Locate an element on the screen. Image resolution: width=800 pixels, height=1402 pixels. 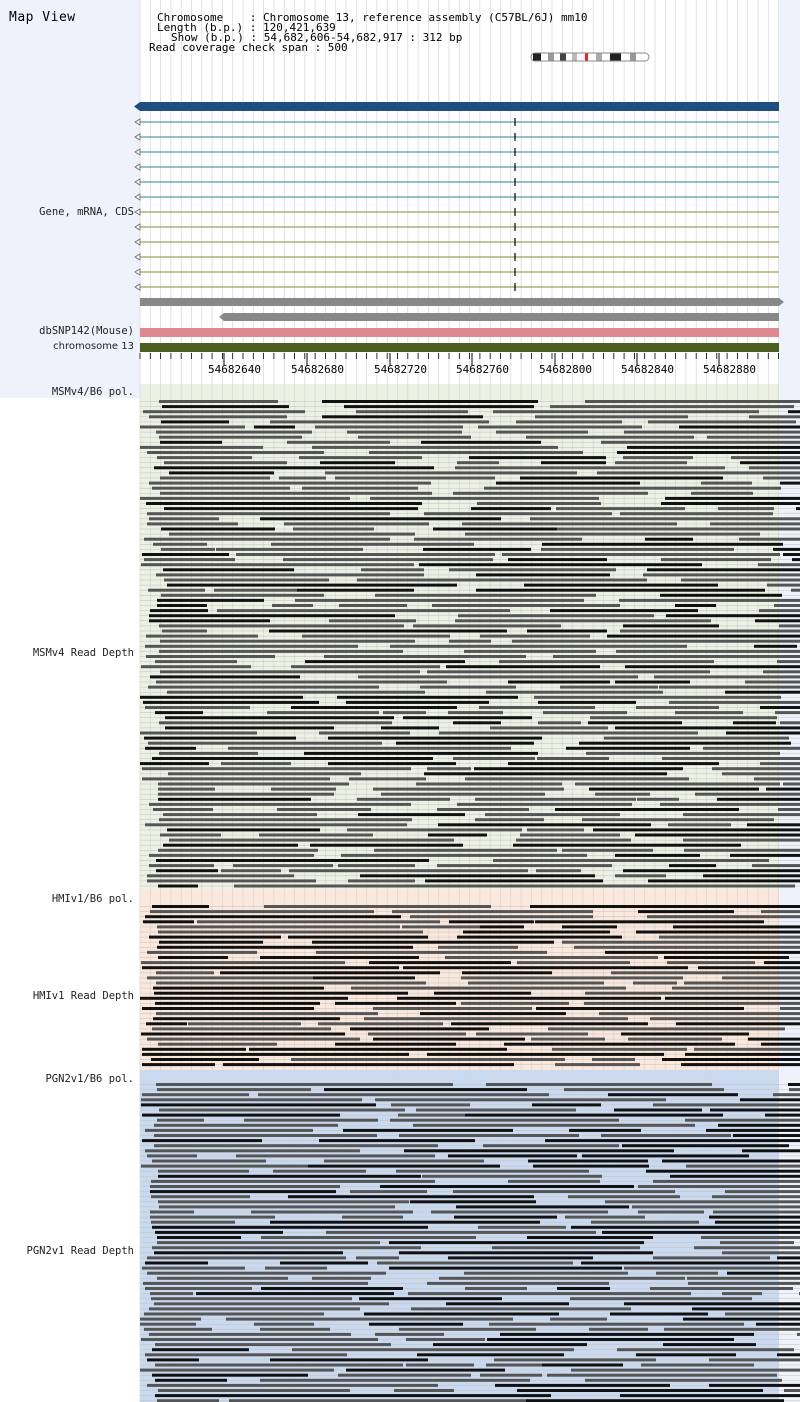
track-label-hmi-depth: HMIv1 Read Depth is located at coordinates (83, 996).